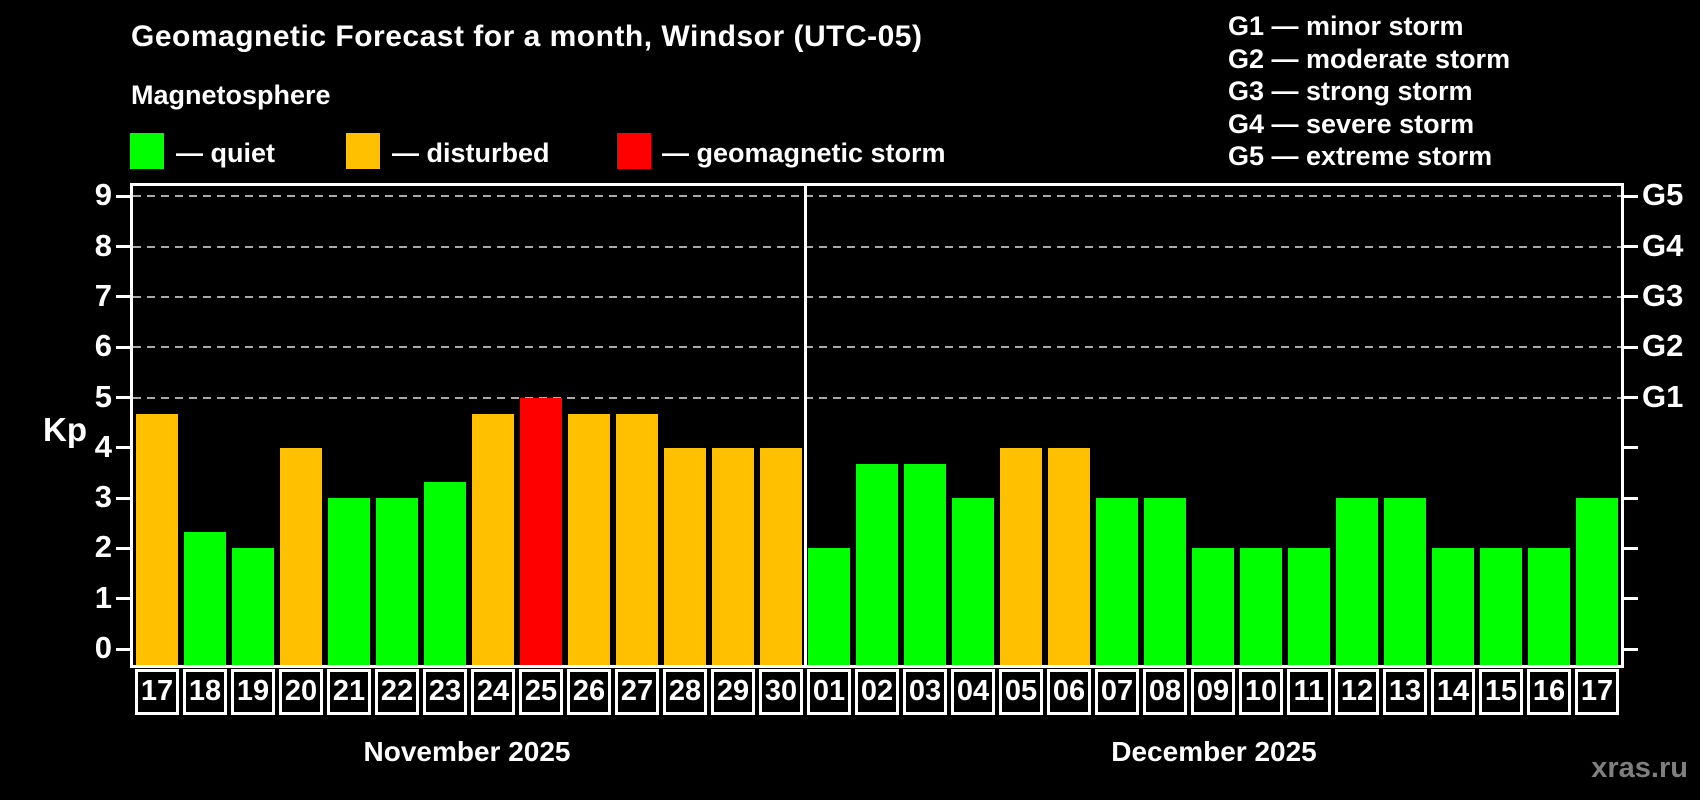 Image resolution: width=1700 pixels, height=800 pixels. I want to click on g-legend-item: G4 — severe storm, so click(1351, 123).